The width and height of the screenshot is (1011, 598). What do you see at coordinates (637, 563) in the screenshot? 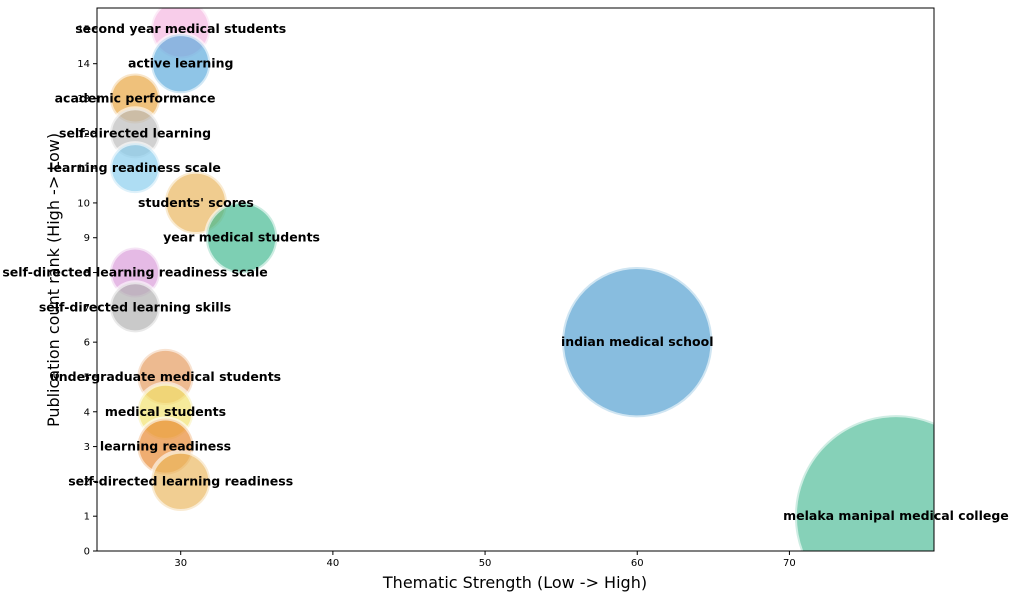
I see `x-tick-label: 60` at bounding box center [637, 563].